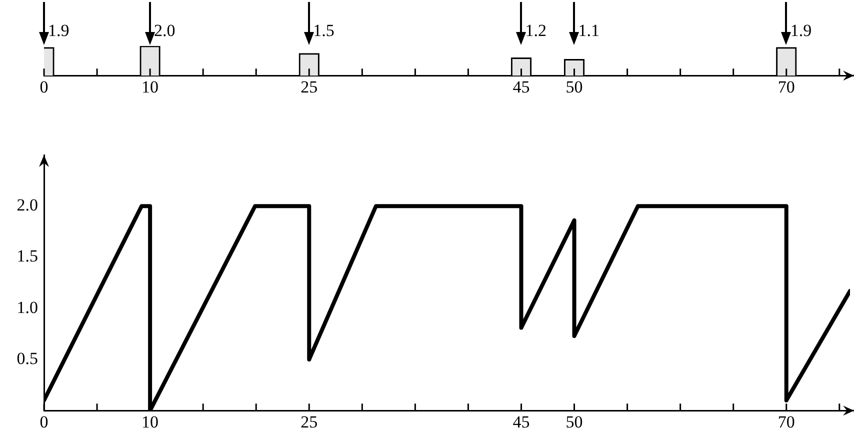 Image resolution: width=854 pixels, height=435 pixels. I want to click on data-label: 1.1, so click(589, 30).